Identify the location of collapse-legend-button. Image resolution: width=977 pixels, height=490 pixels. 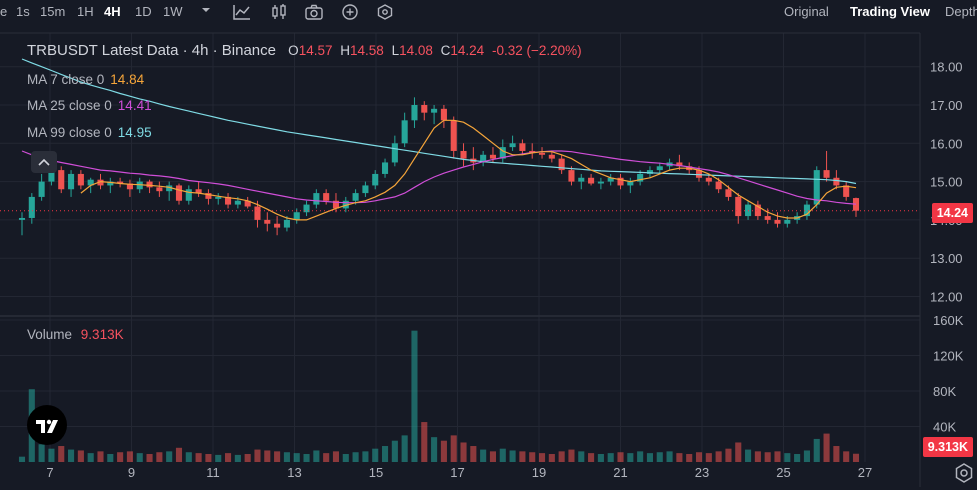
(44, 162).